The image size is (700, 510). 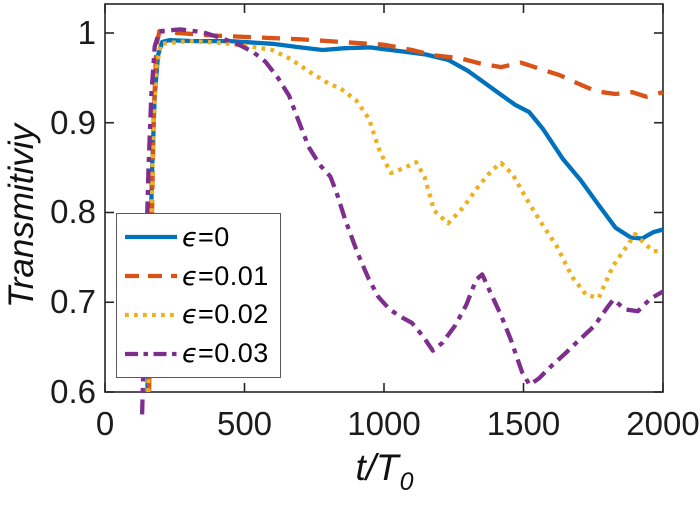 I want to click on x-tick-label-0: 0, so click(x=105, y=423).